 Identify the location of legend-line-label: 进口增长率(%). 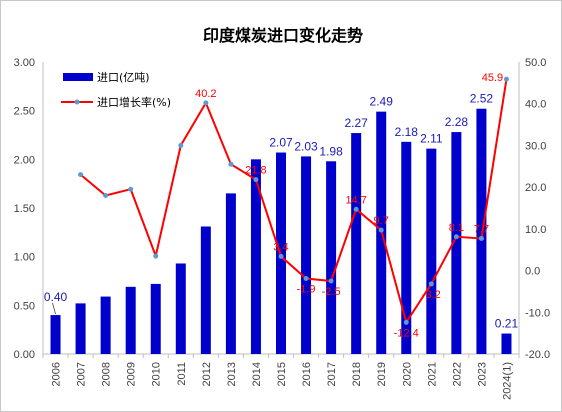
(134, 102).